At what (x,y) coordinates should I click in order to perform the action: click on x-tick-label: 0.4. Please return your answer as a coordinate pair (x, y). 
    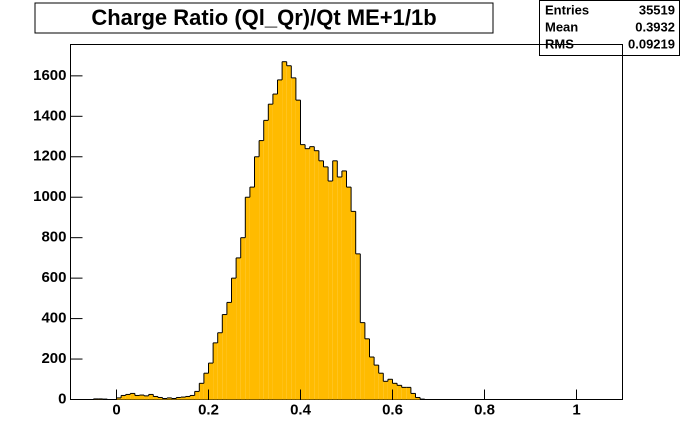
    Looking at the image, I should click on (301, 409).